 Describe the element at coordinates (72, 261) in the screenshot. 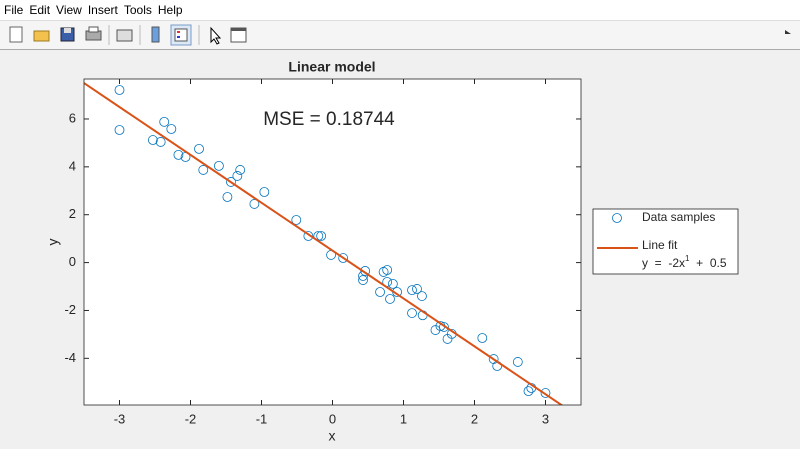

I see `y-tick-label: 0` at that location.